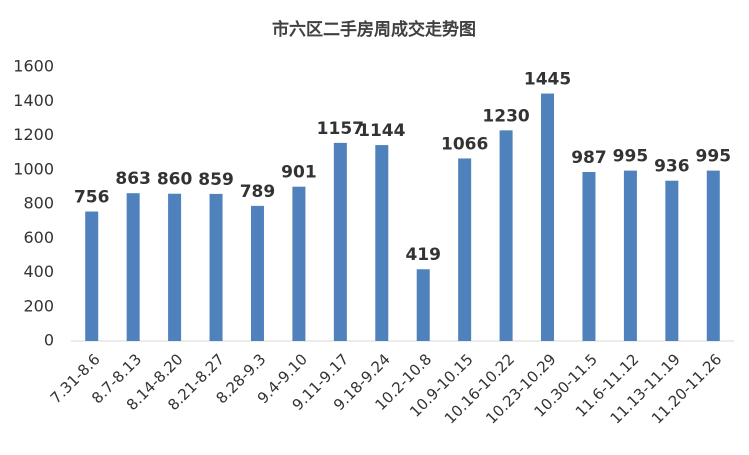 This screenshot has height=455, width=749. What do you see at coordinates (33, 134) in the screenshot?
I see `y-tick-label: 1200` at bounding box center [33, 134].